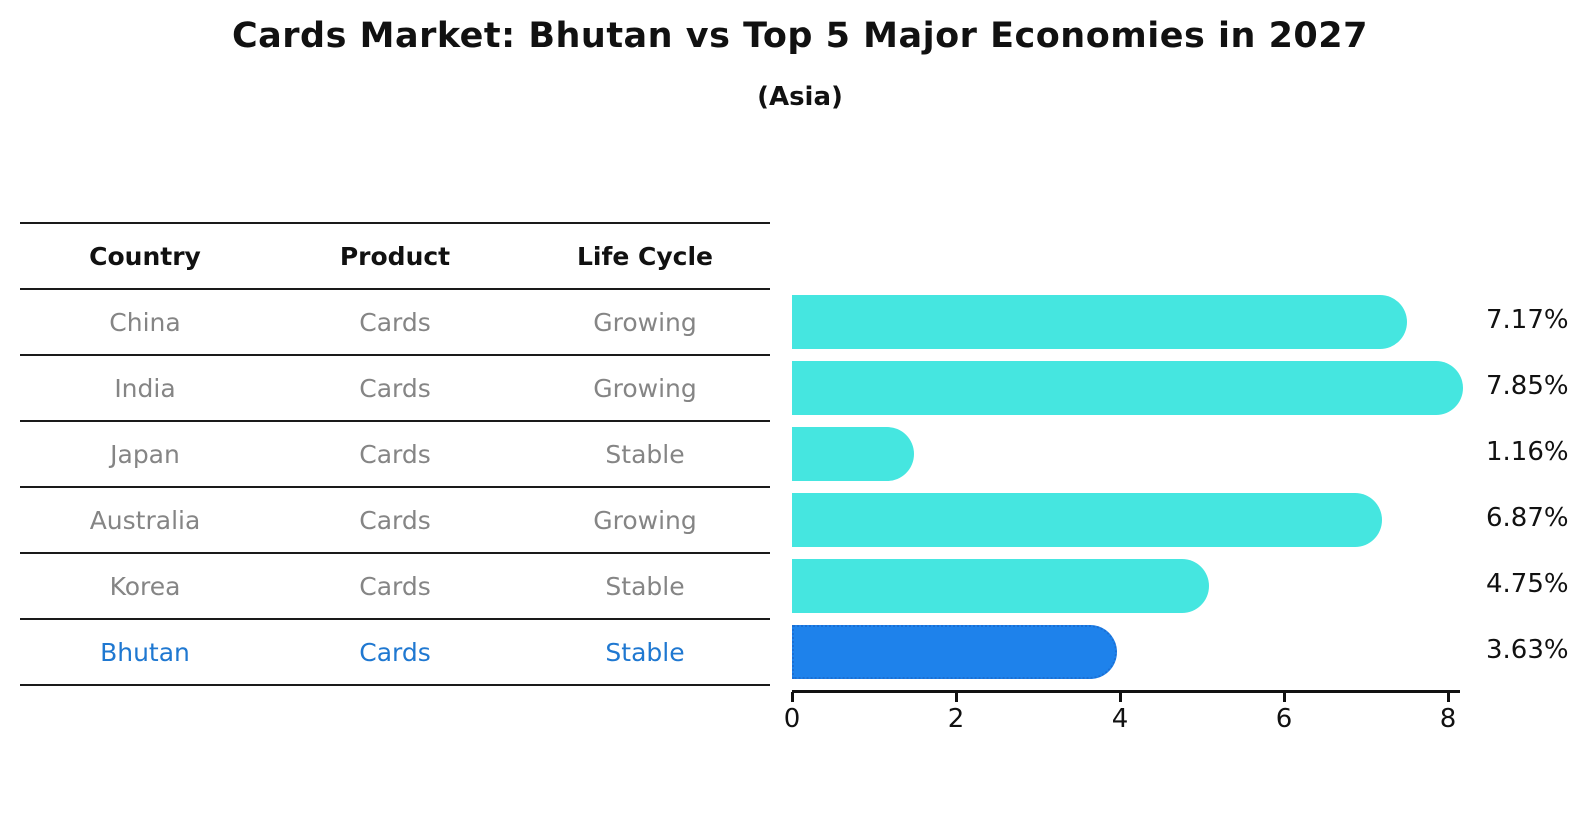 Image resolution: width=1586 pixels, height=823 pixels. I want to click on value-label: 7.17%, so click(1527, 320).